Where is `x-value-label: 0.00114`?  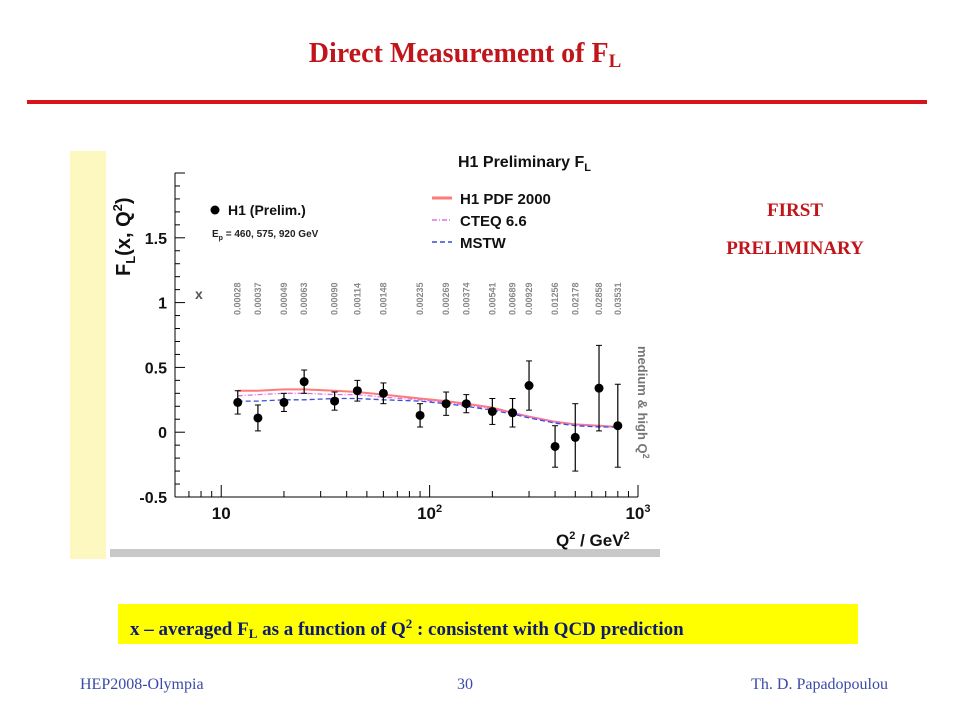 x-value-label: 0.00114 is located at coordinates (357, 299).